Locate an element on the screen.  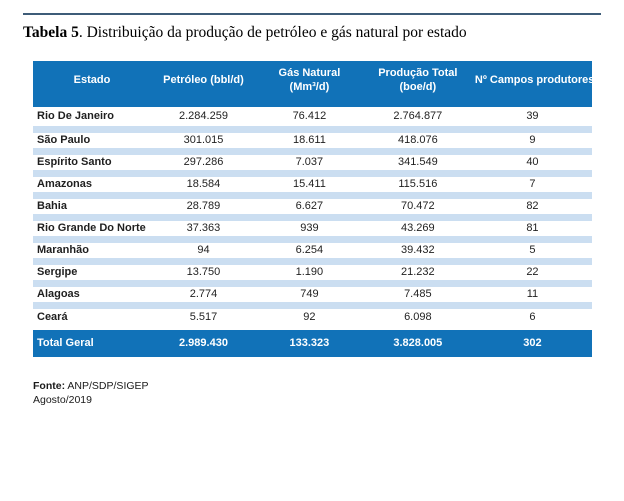
cell-gas-natural-mm3-d: 18.611 is located at coordinates (309, 142).